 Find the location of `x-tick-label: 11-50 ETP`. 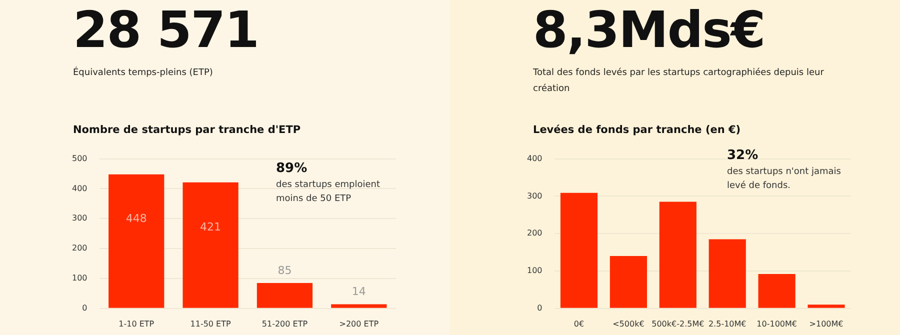

x-tick-label: 11-50 ETP is located at coordinates (210, 323).